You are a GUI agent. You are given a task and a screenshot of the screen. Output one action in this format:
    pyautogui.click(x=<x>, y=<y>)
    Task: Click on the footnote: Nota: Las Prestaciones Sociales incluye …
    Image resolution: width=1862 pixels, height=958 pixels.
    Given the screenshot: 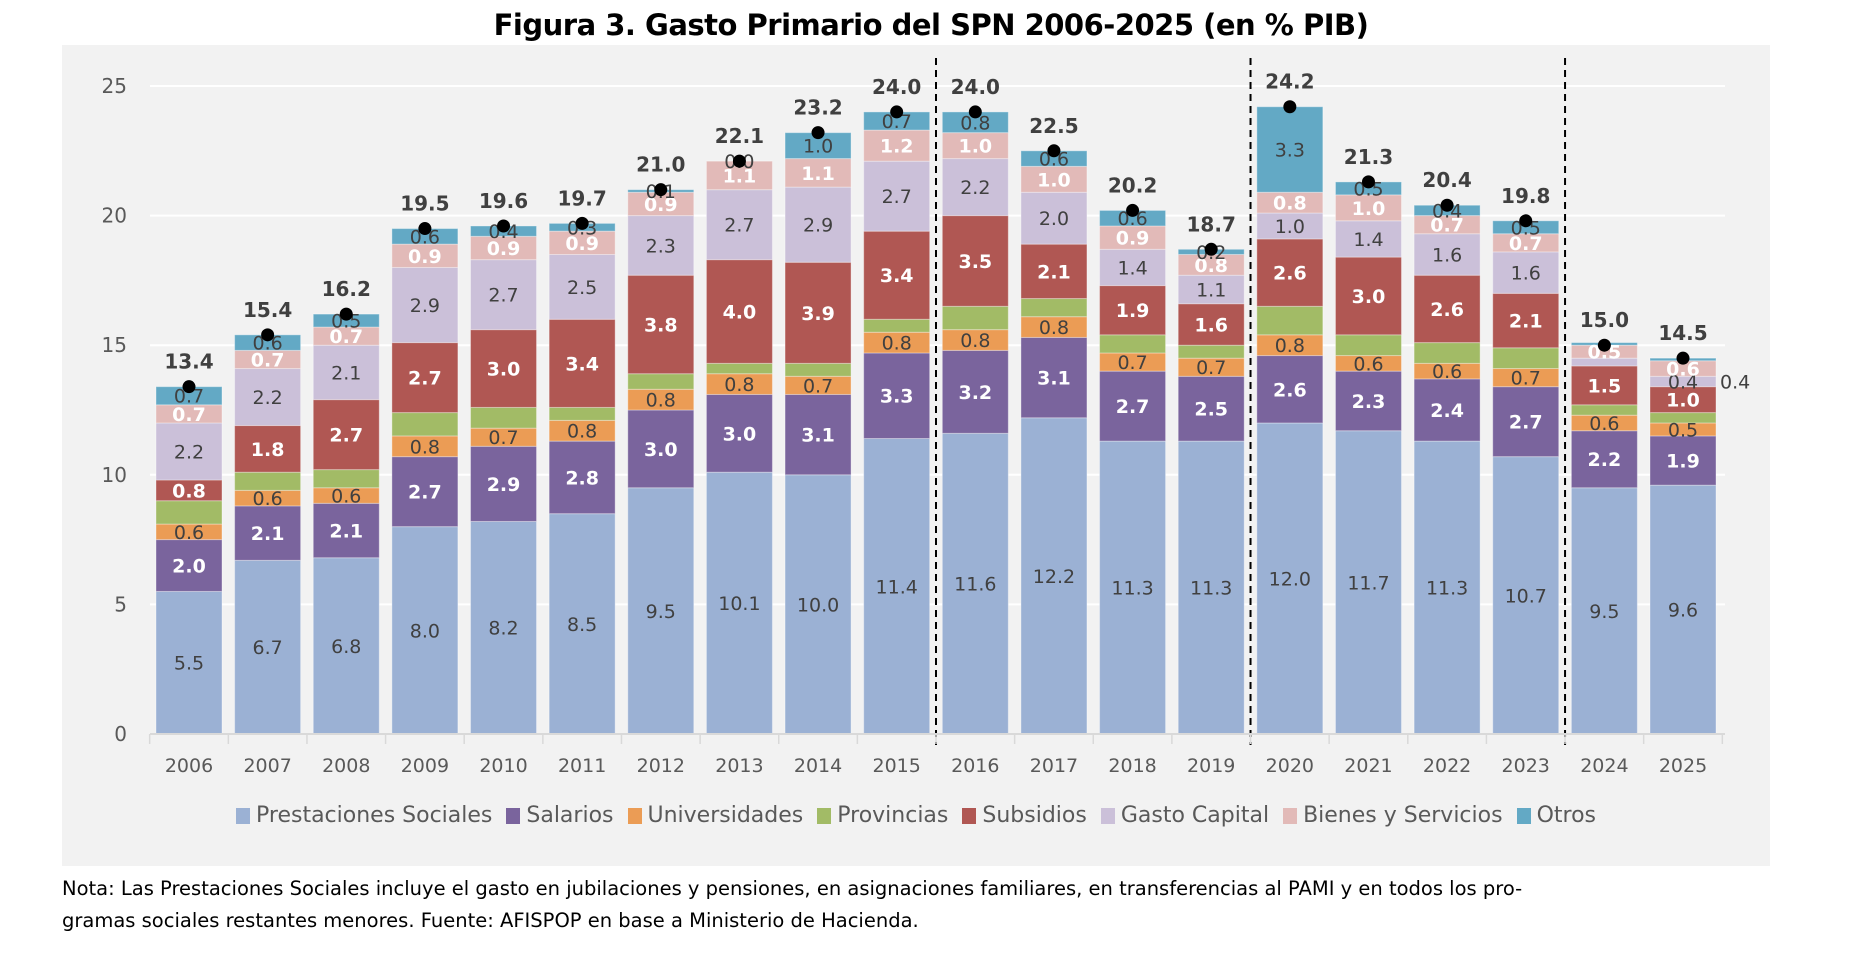 What is the action you would take?
    pyautogui.click(x=912, y=905)
    